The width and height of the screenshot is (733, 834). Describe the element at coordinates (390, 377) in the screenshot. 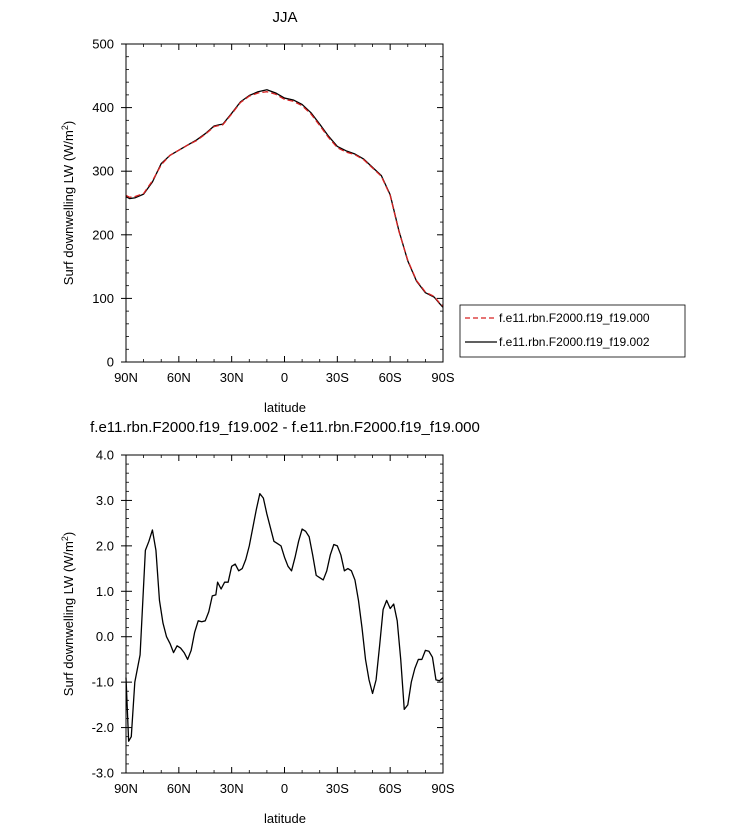

I see `top-x-tick-label: 60S` at that location.